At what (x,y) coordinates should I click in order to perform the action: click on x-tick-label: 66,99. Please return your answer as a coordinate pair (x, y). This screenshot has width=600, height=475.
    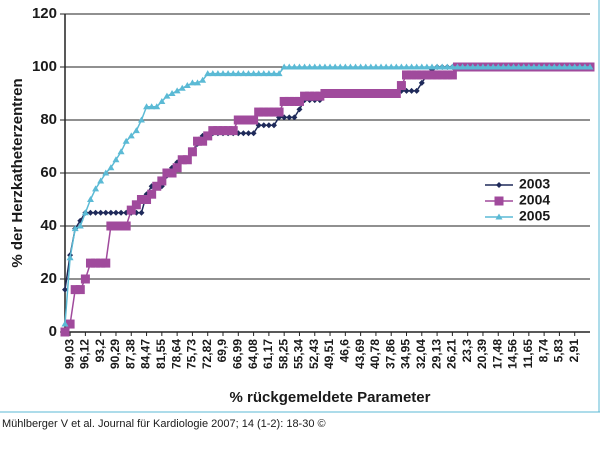
    Looking at the image, I should click on (237, 354).